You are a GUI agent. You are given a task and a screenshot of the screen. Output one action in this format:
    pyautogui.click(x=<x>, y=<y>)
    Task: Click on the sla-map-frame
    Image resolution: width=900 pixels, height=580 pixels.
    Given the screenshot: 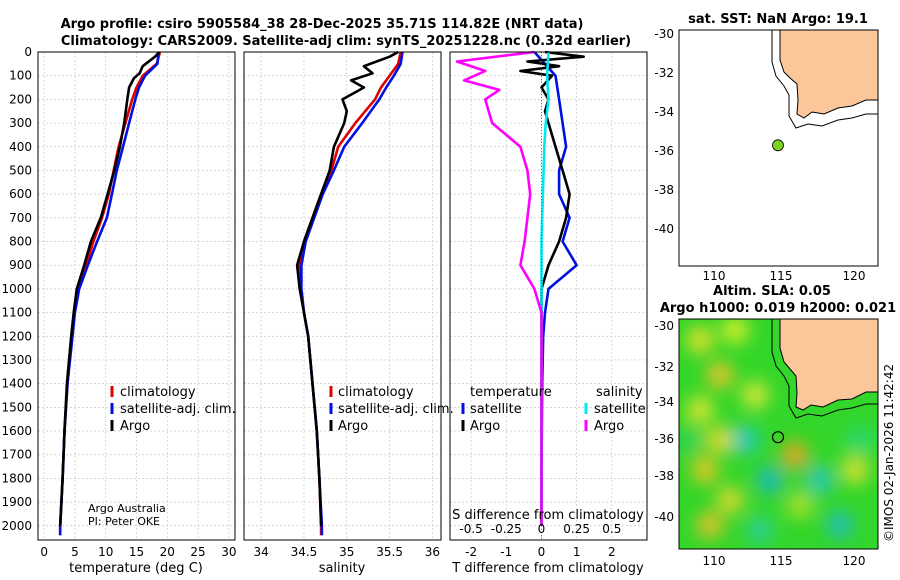 What is the action you would take?
    pyautogui.click(x=778, y=434)
    